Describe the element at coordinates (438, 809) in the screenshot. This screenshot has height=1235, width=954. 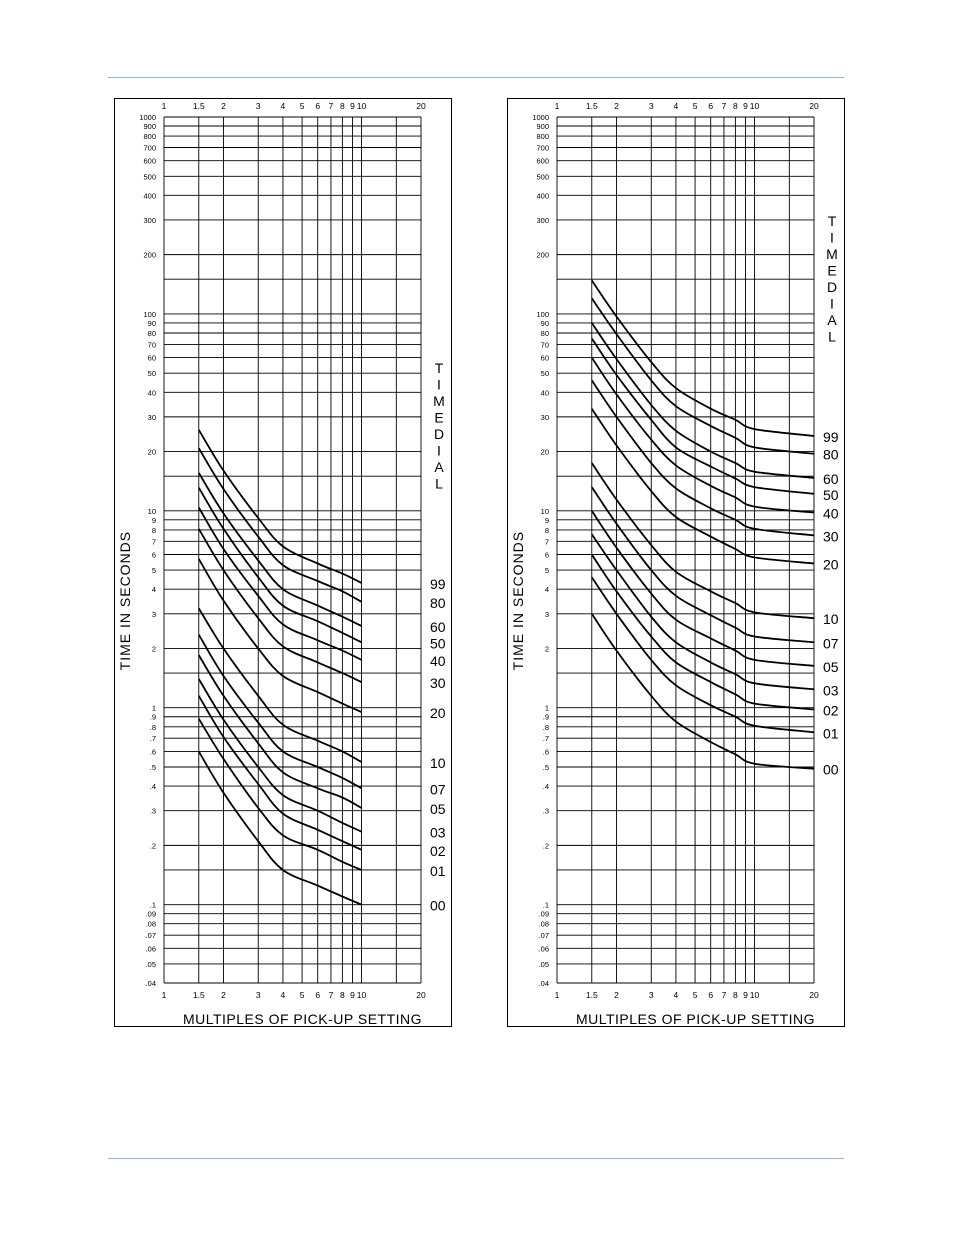
I see `series-label: 05` at that location.